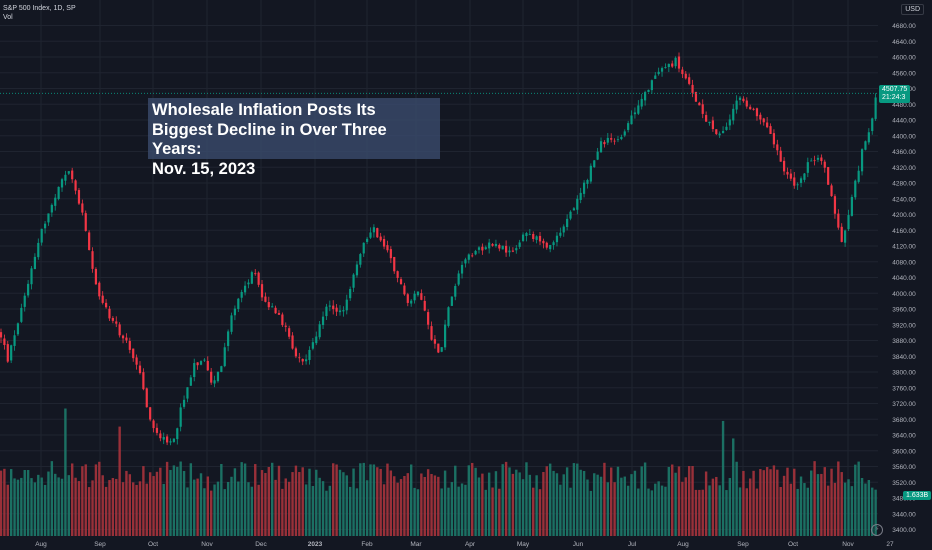 The image size is (932, 550). Describe the element at coordinates (904, 58) in the screenshot. I see `price-tick-label: 4600.00` at that location.